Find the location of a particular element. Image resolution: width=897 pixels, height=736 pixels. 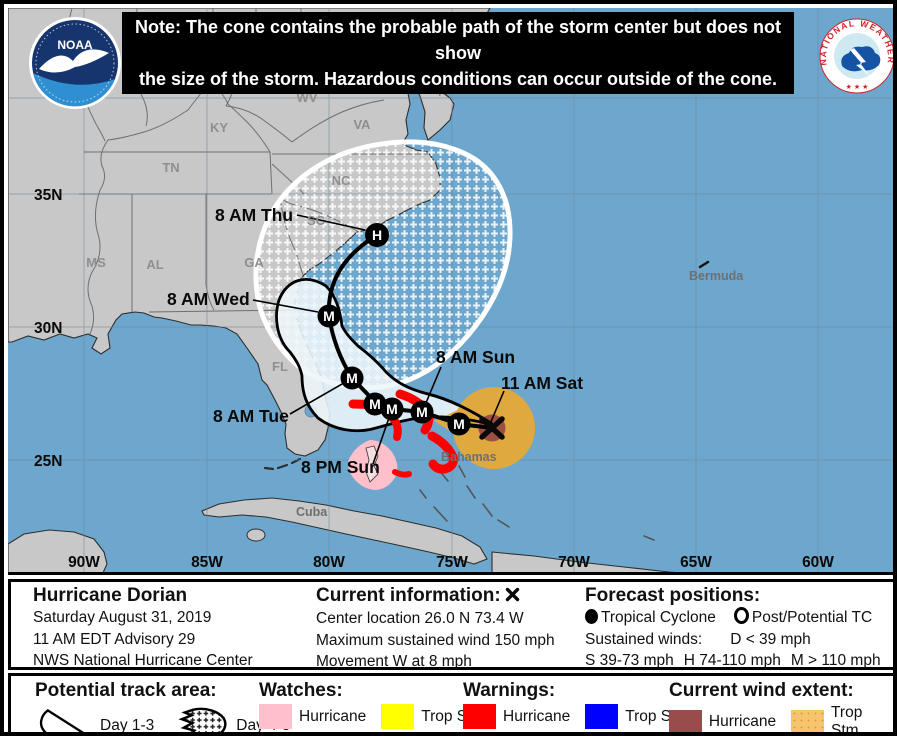

sustained-winds-label: Sustained winds: is located at coordinates (644, 639).